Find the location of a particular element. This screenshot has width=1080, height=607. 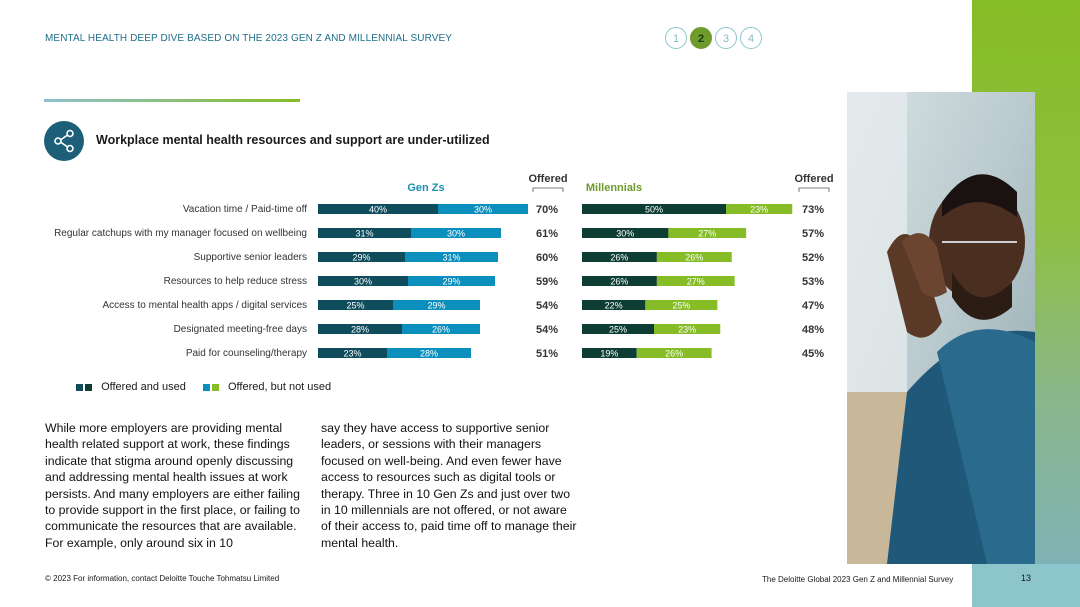

legend-label-not-used: Offered, but not used is located at coordinates (280, 387).